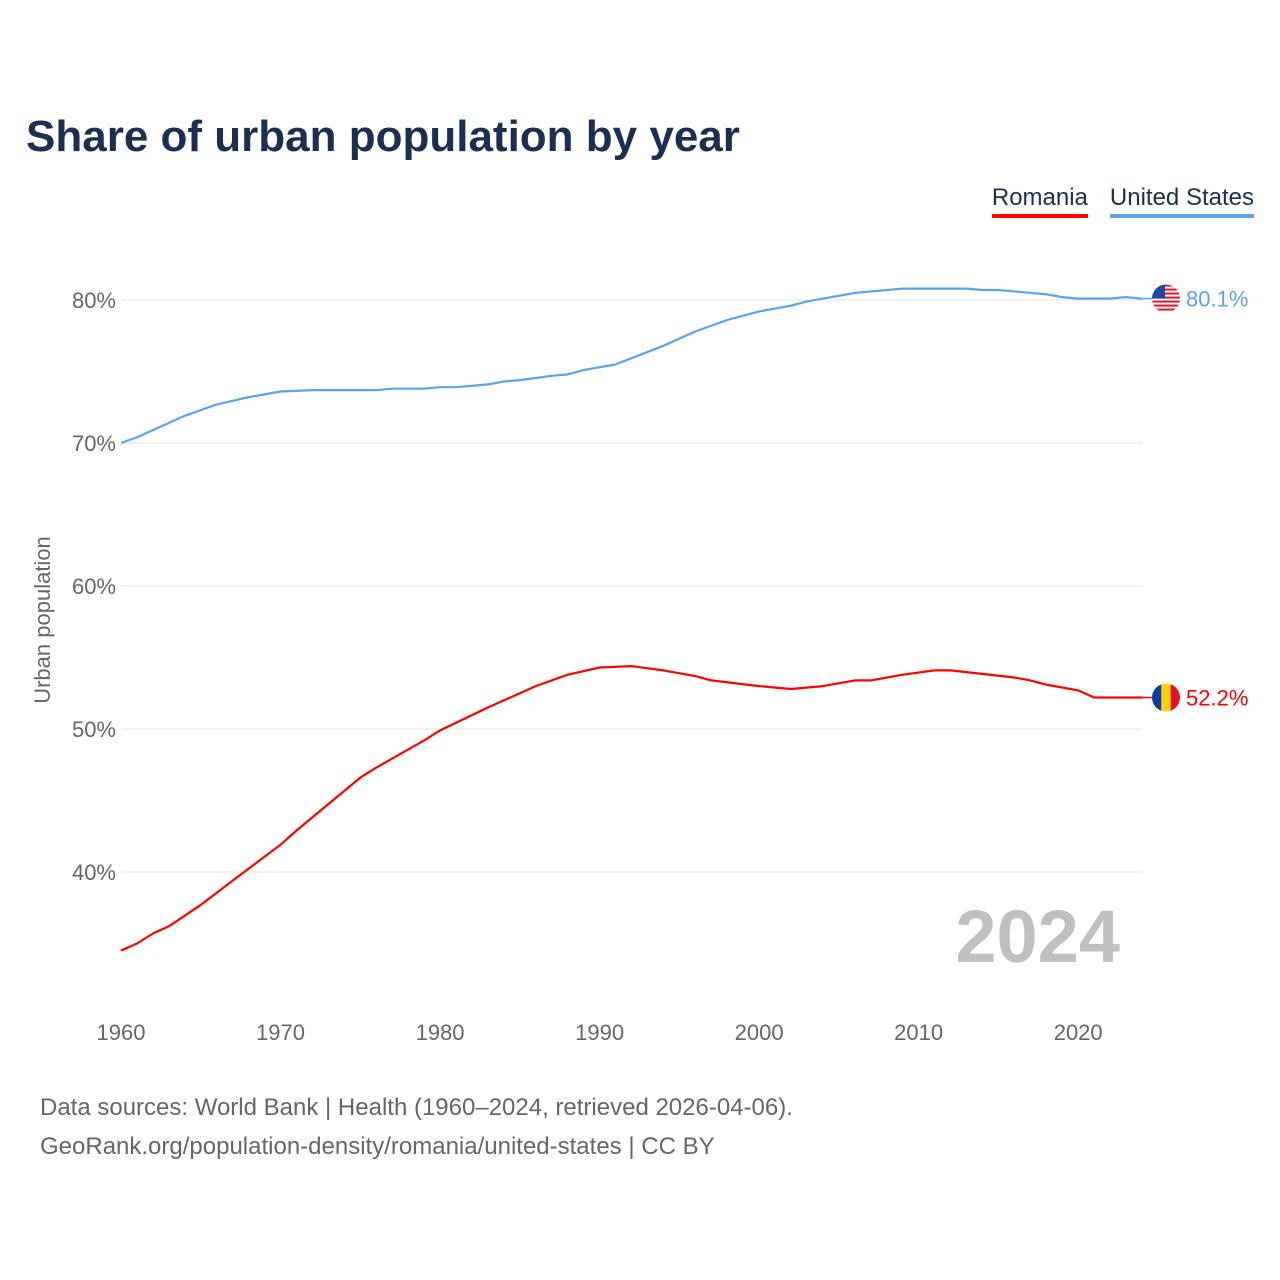 Image resolution: width=1280 pixels, height=1280 pixels. I want to click on y-axis-label: Urban population, so click(42, 620).